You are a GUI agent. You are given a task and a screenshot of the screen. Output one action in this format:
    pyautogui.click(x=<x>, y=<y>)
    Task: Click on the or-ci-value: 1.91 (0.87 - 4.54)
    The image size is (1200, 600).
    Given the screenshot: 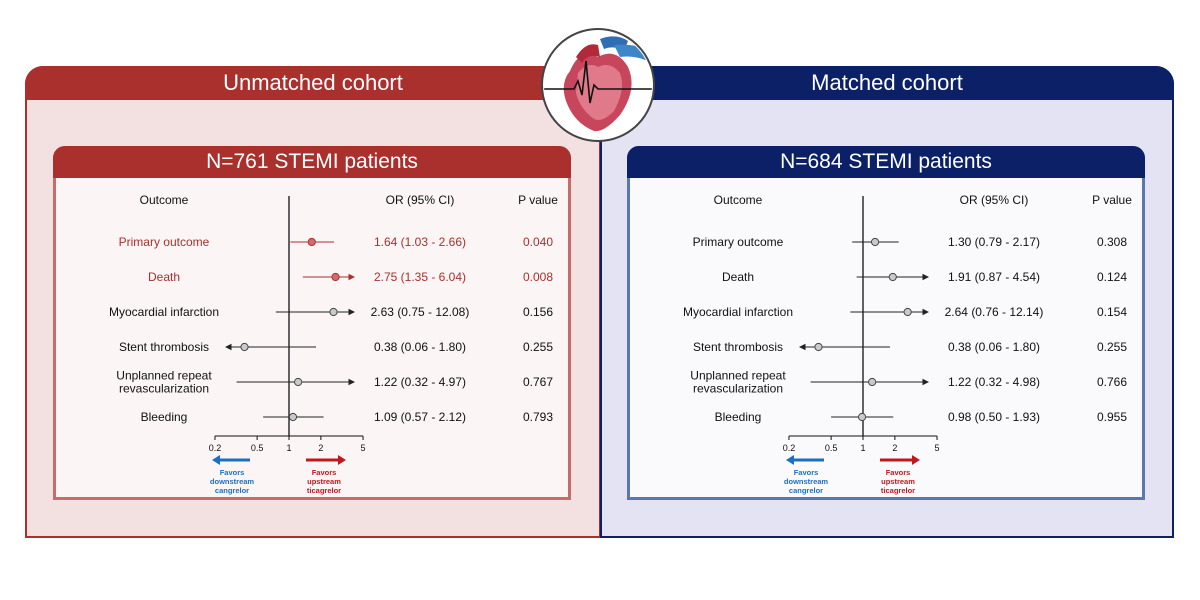 What is the action you would take?
    pyautogui.click(x=994, y=277)
    